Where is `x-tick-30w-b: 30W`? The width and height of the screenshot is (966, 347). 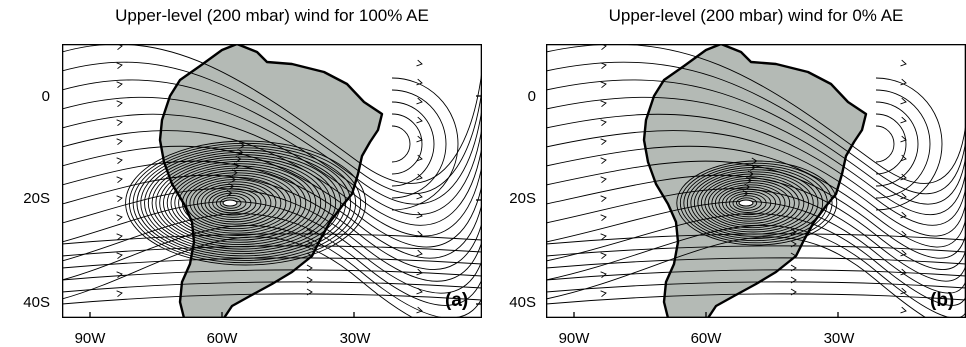
x-tick-30w-b: 30W is located at coordinates (839, 338).